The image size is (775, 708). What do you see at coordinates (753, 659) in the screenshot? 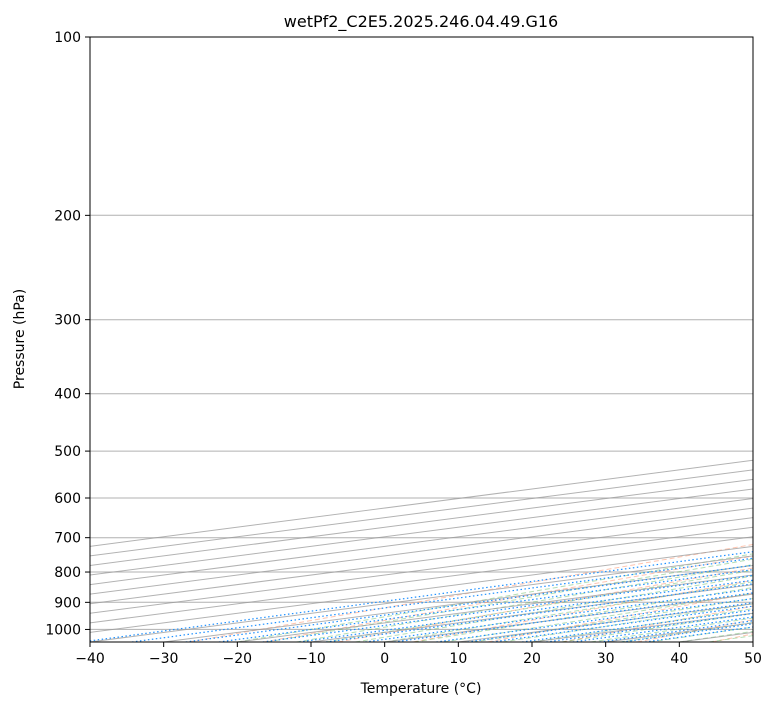
I see `x-tick-label: 50` at bounding box center [753, 659].